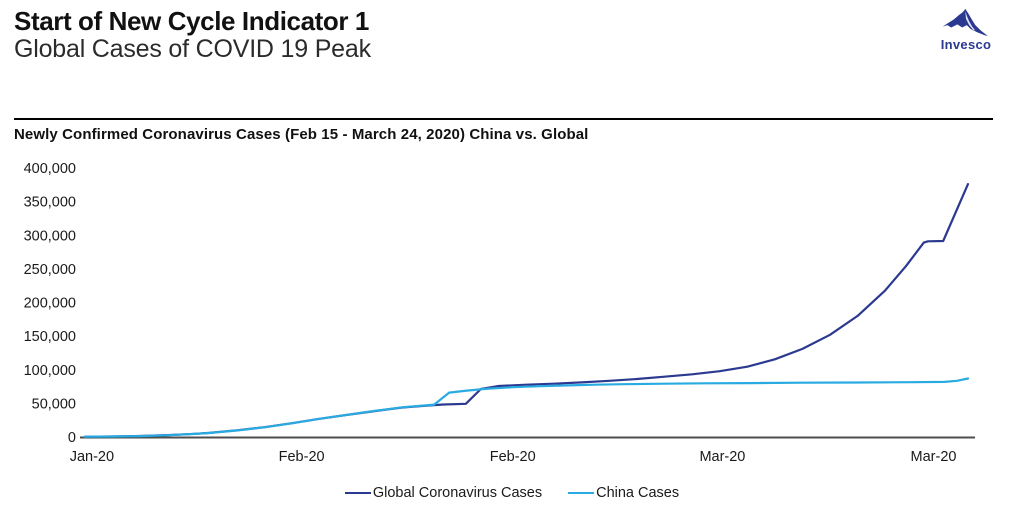 The height and width of the screenshot is (516, 1024). I want to click on legend-item-china: China Cases, so click(623, 493).